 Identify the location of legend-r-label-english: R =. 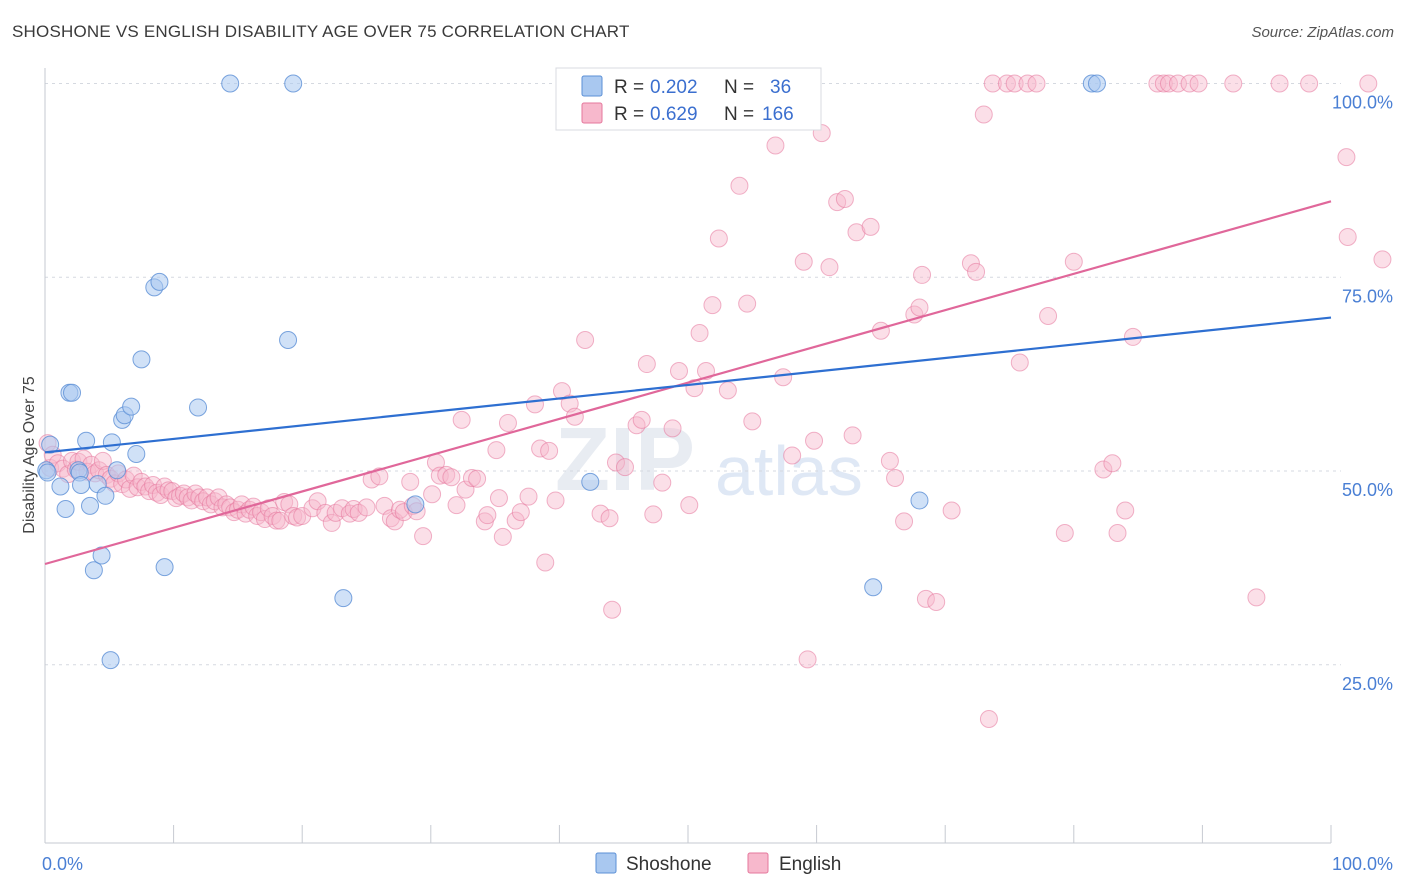
(629, 114).